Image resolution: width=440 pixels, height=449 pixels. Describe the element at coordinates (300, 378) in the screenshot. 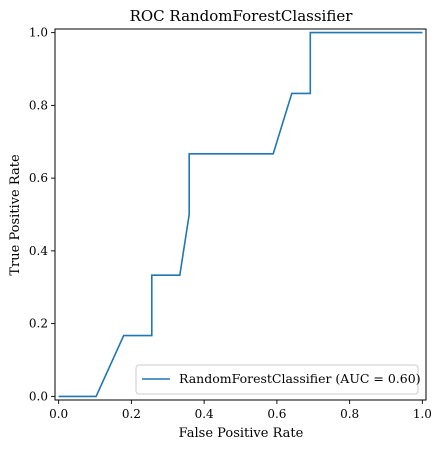

I see `legend-series-label: RandomForestClassifier (AUC = 0.60)` at that location.